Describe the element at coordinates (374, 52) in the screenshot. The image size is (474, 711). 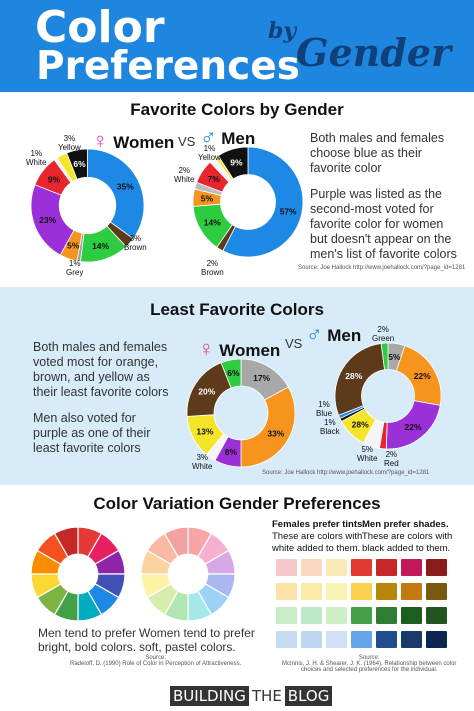
I see `title-gender: Gender` at that location.